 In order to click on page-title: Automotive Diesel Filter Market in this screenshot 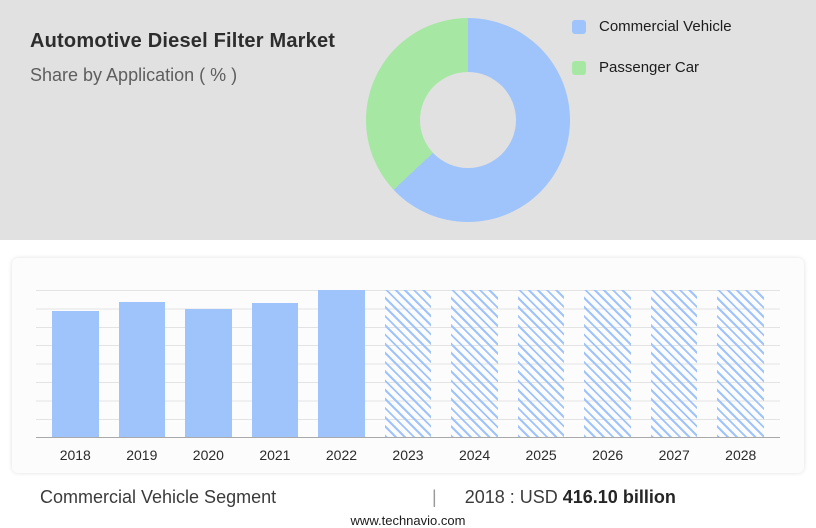, I will do `click(183, 41)`.